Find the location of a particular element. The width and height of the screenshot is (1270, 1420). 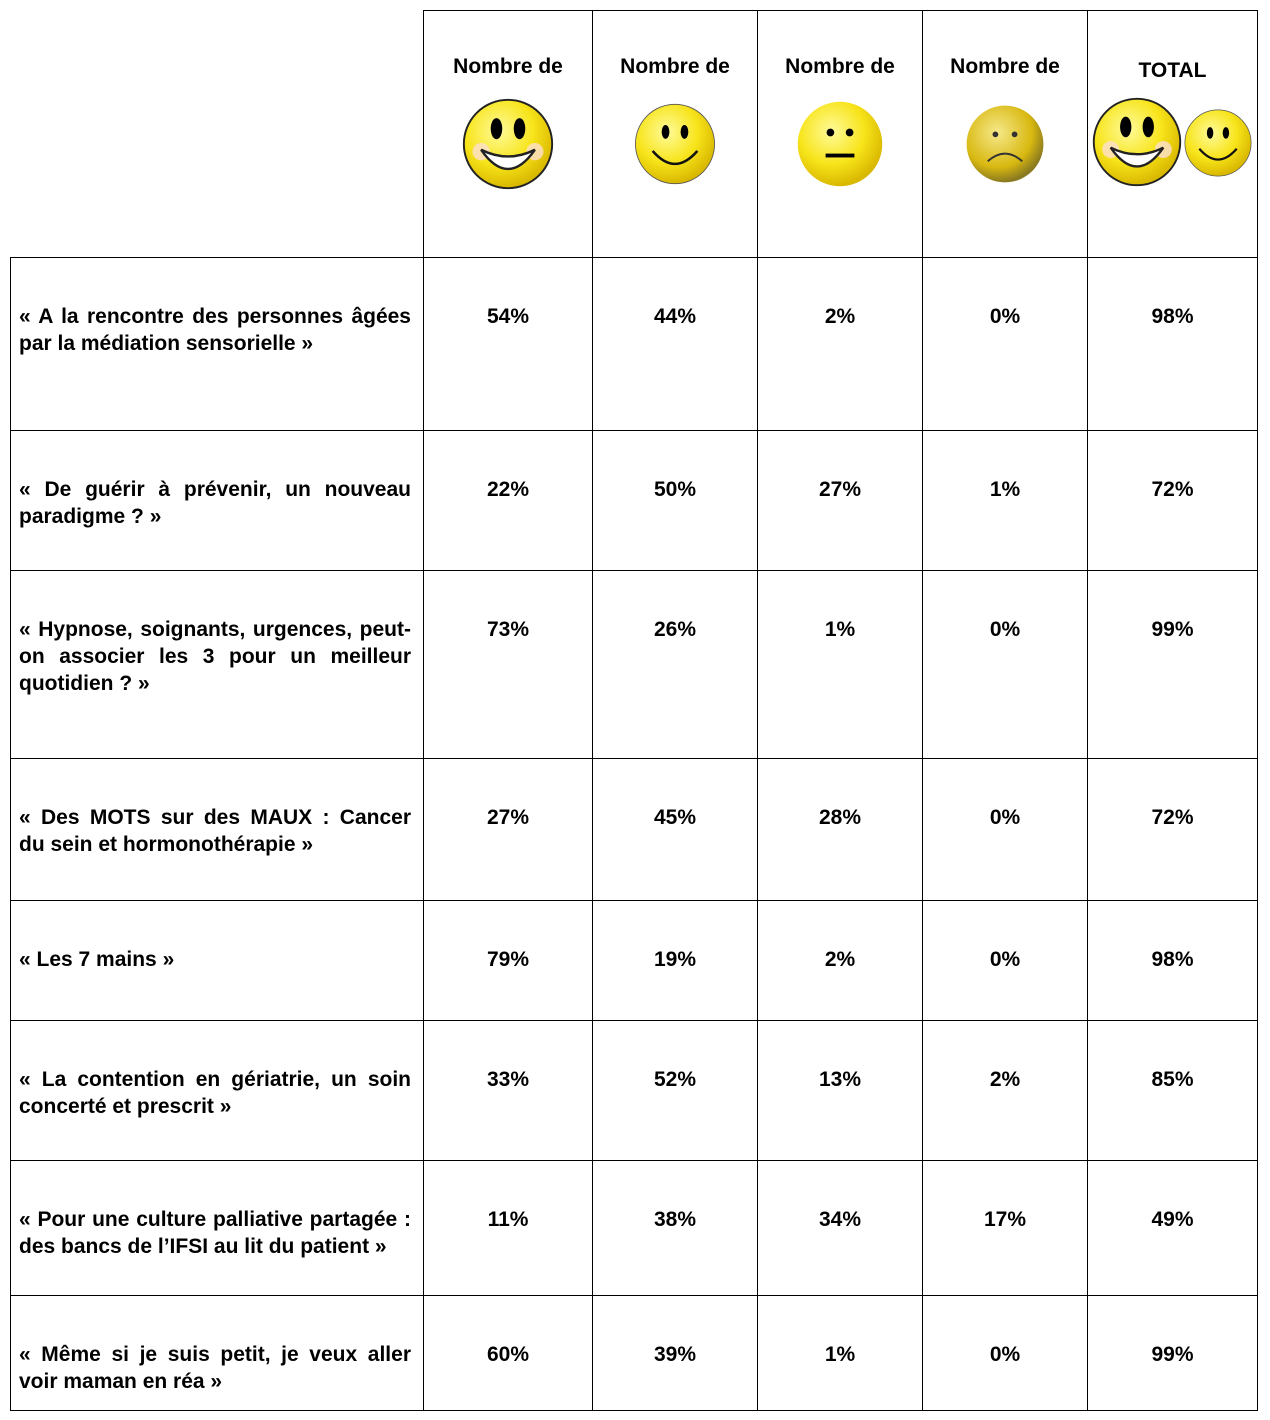

value-cell: 11% is located at coordinates (508, 1228).